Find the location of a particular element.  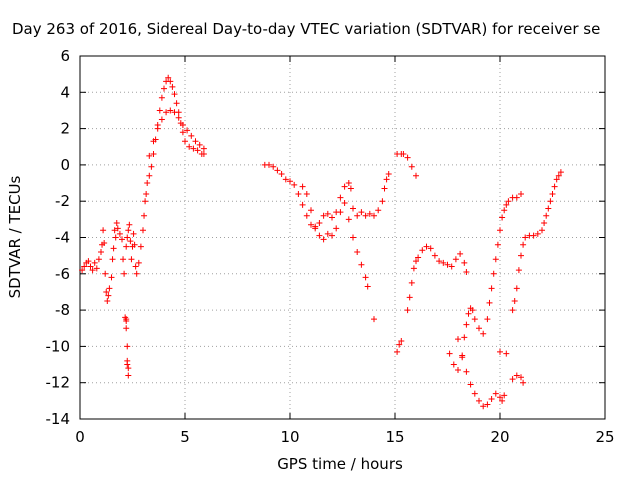

x-axis-label: GPS time / hours is located at coordinates (340, 464).